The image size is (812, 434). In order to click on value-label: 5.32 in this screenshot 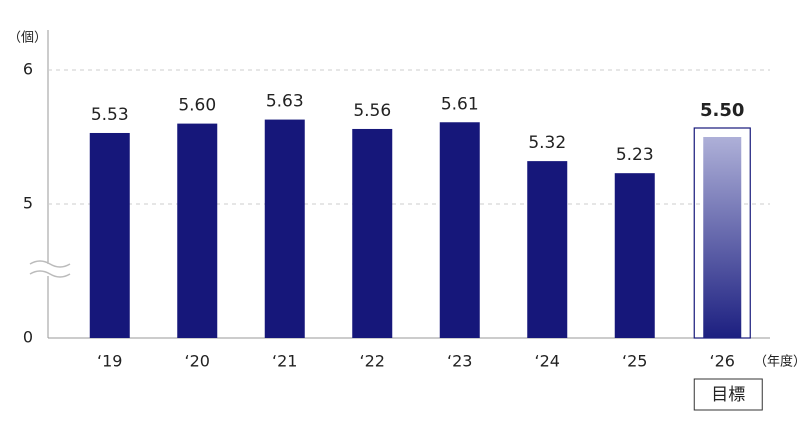, I will do `click(547, 143)`.